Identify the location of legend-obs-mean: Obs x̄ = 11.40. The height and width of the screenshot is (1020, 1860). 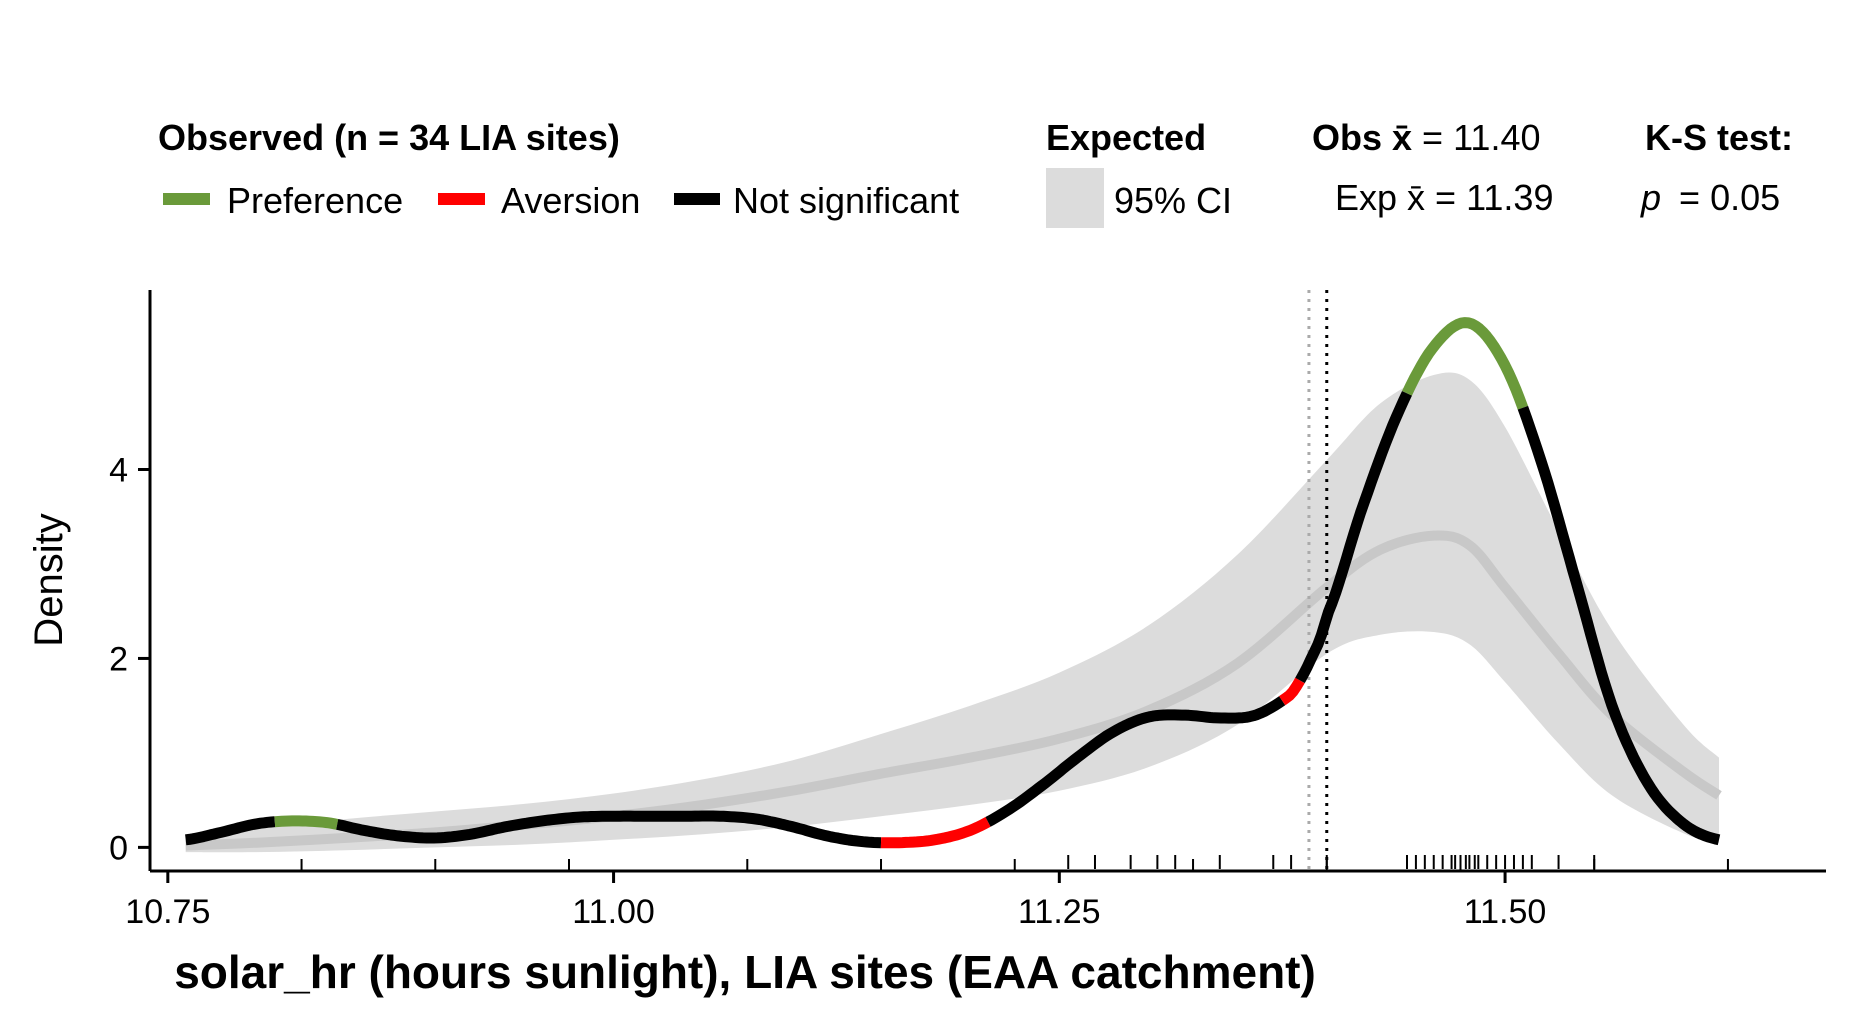
(1426, 137).